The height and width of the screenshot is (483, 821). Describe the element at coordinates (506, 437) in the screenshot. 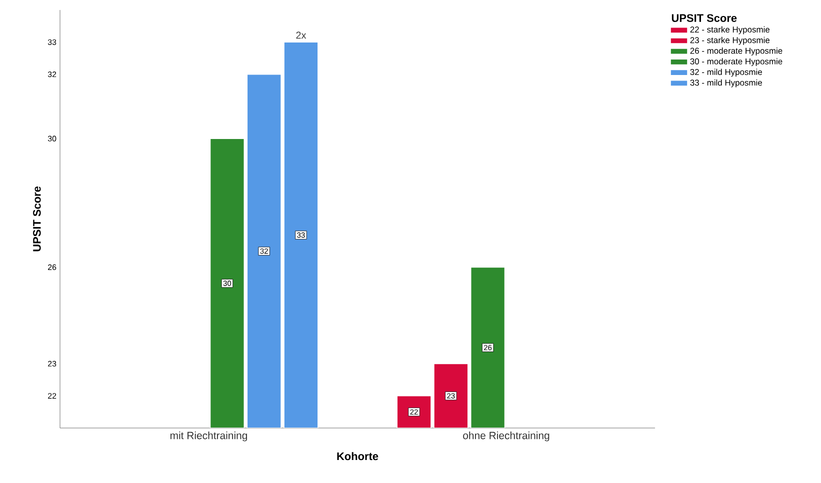

I see `x-tick-label: ohne Riechtraining` at that location.